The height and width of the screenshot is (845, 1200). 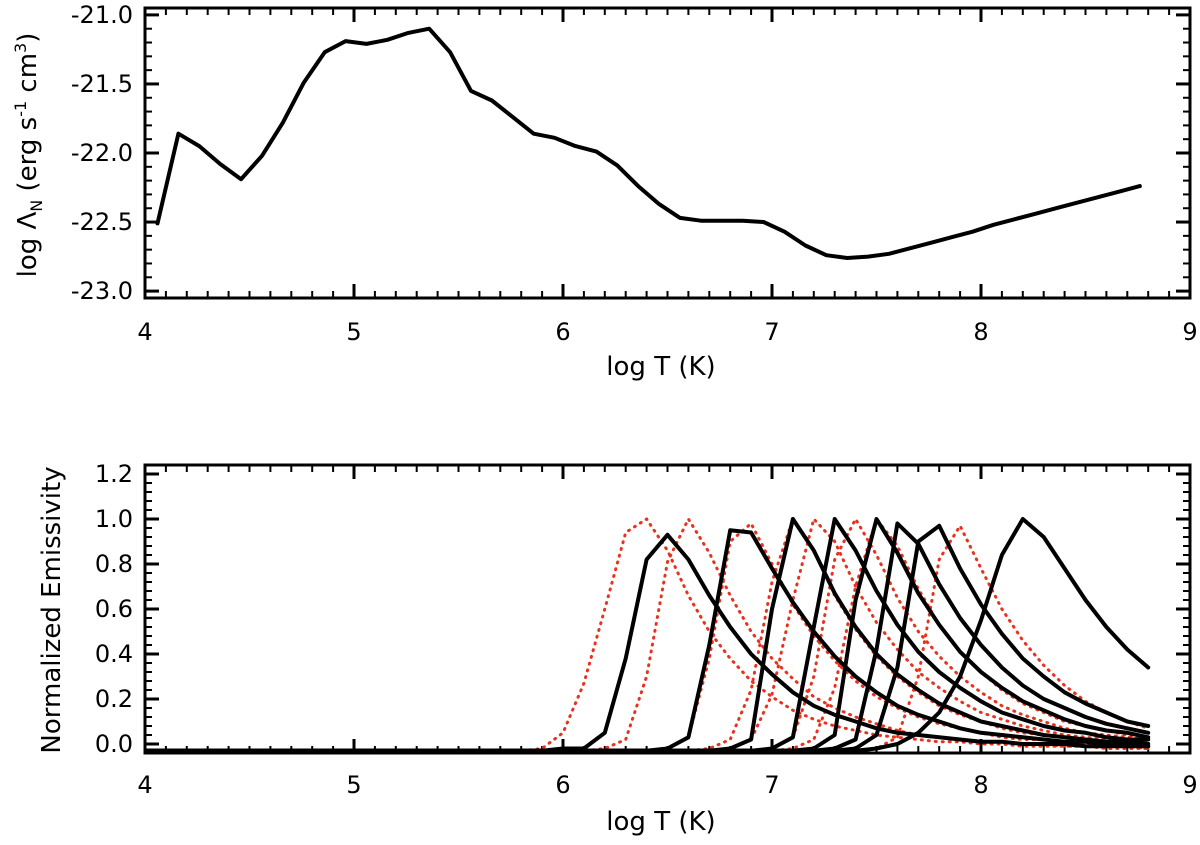 I want to click on top-x-tick-label: 5, so click(x=353, y=332).